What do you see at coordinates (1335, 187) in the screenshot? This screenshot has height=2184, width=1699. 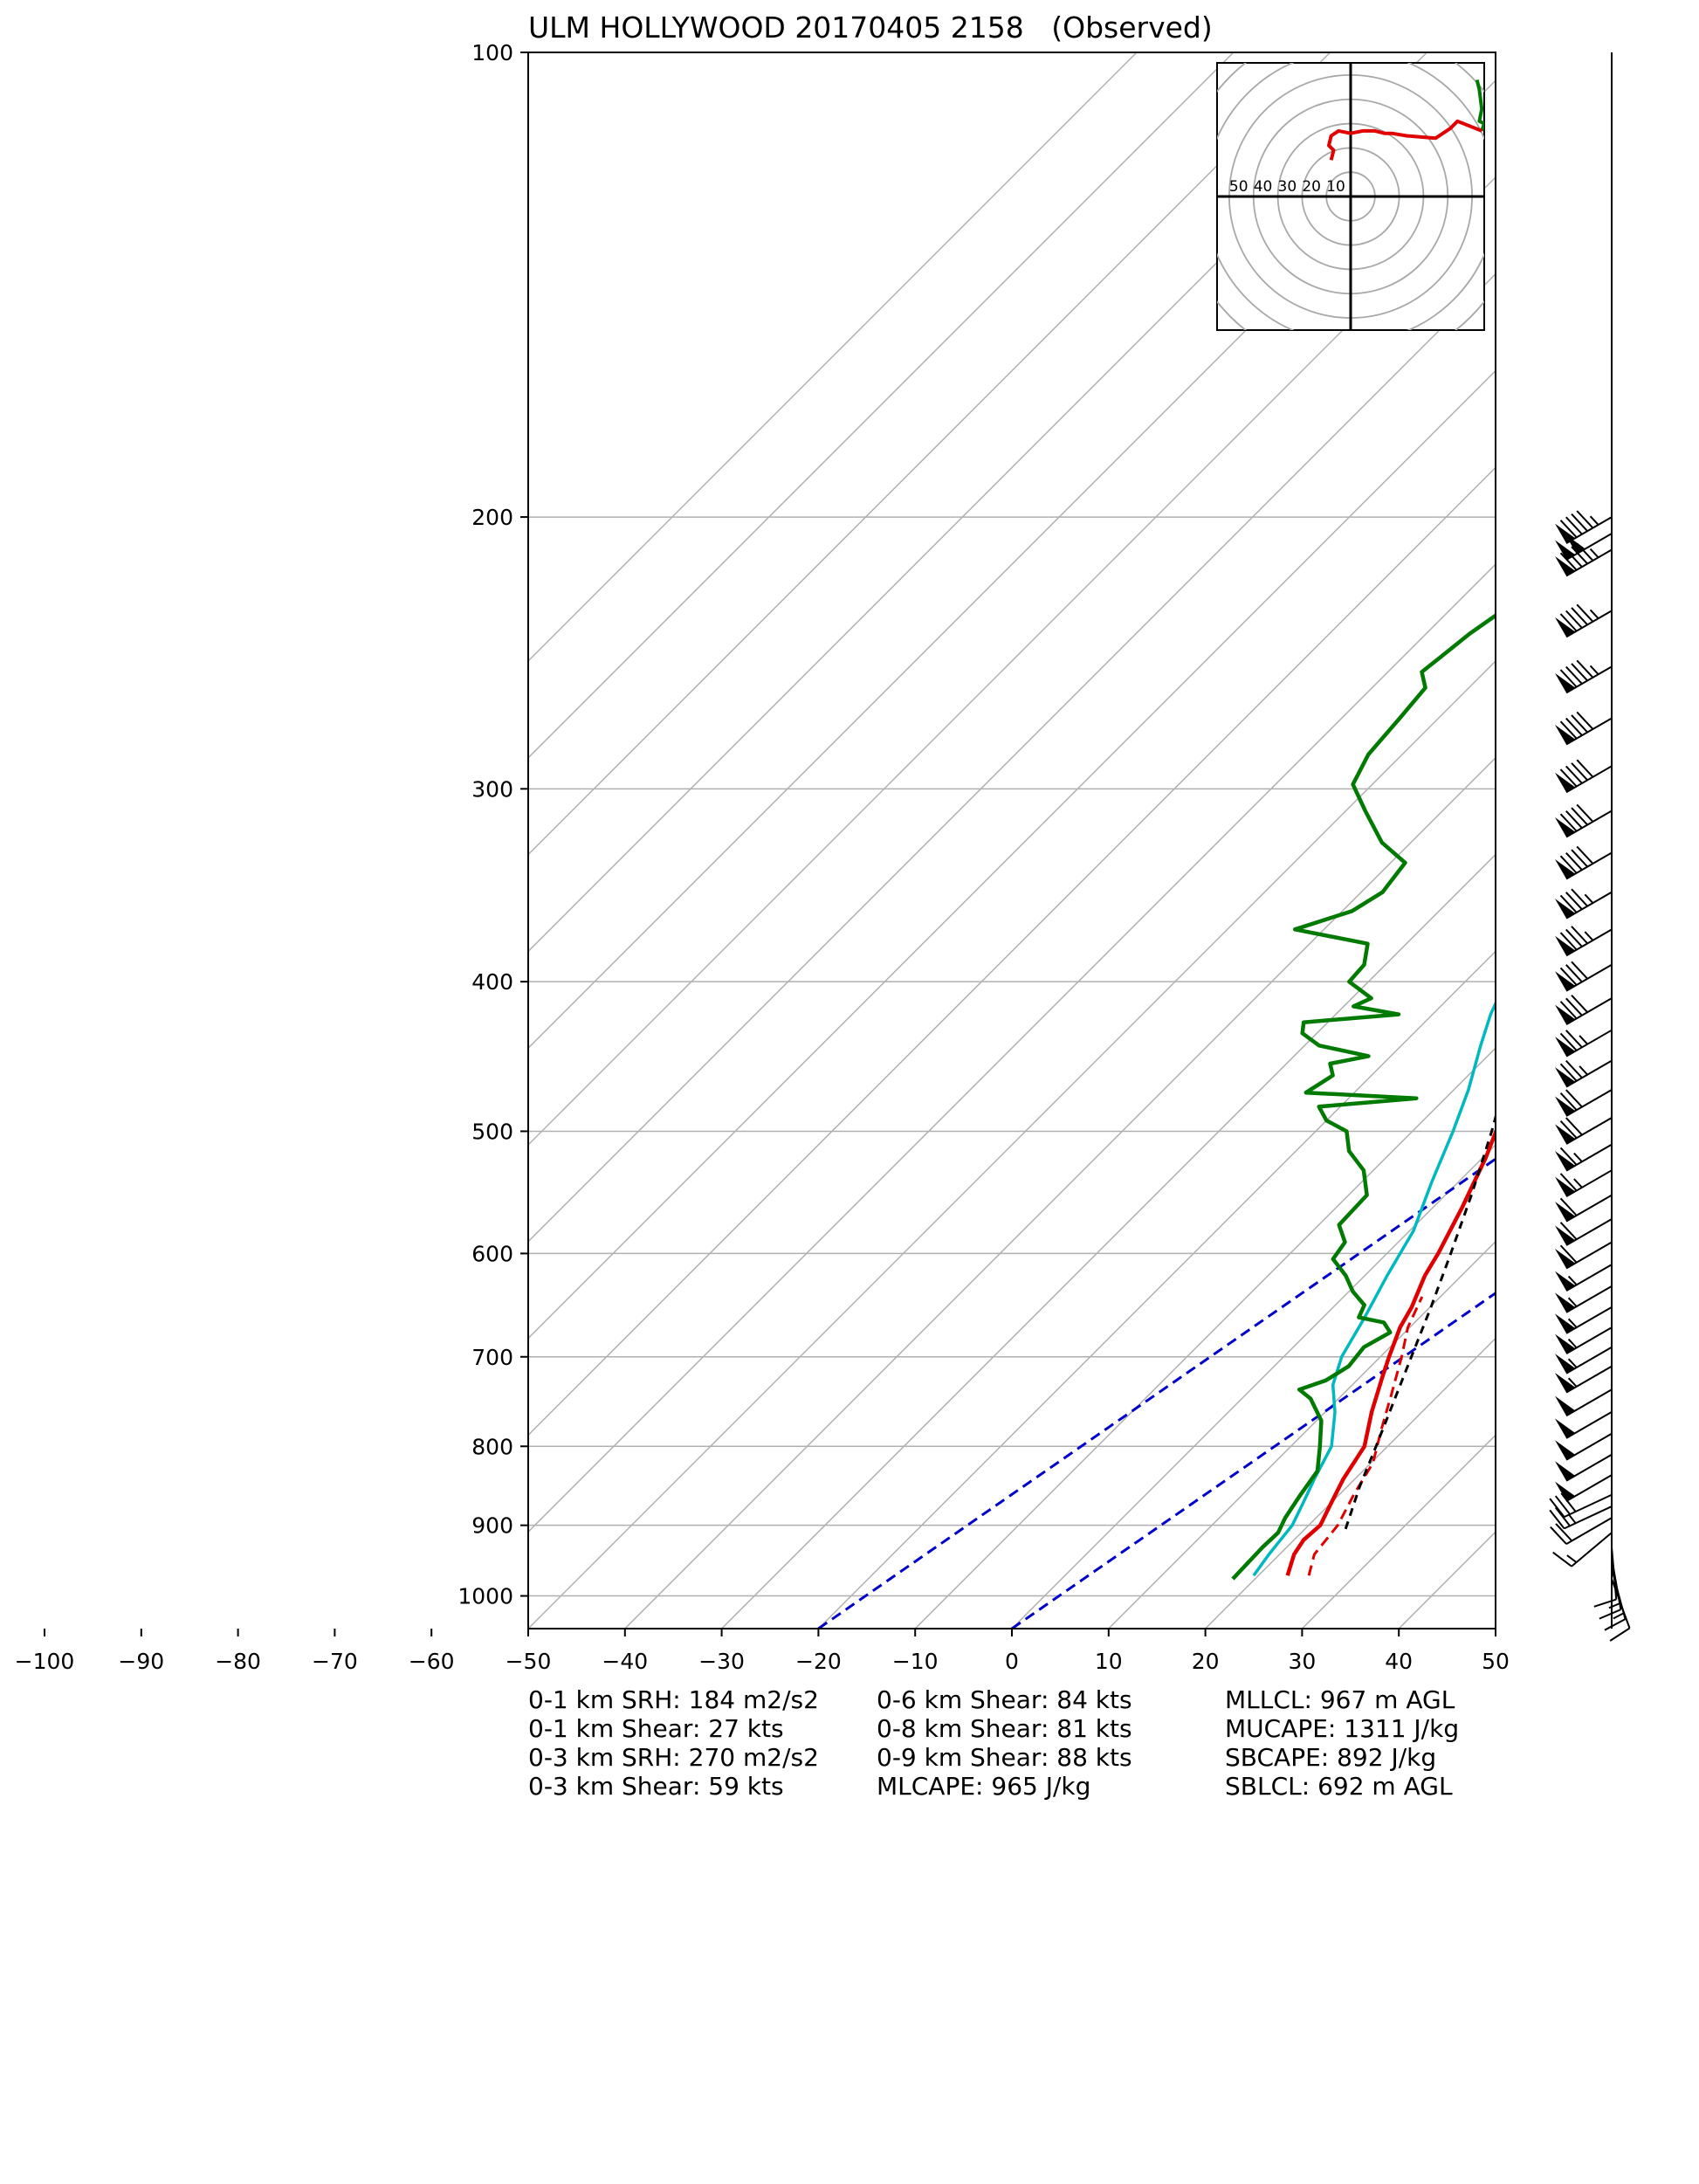 I see `hodograph-ring-label: 10` at bounding box center [1335, 187].